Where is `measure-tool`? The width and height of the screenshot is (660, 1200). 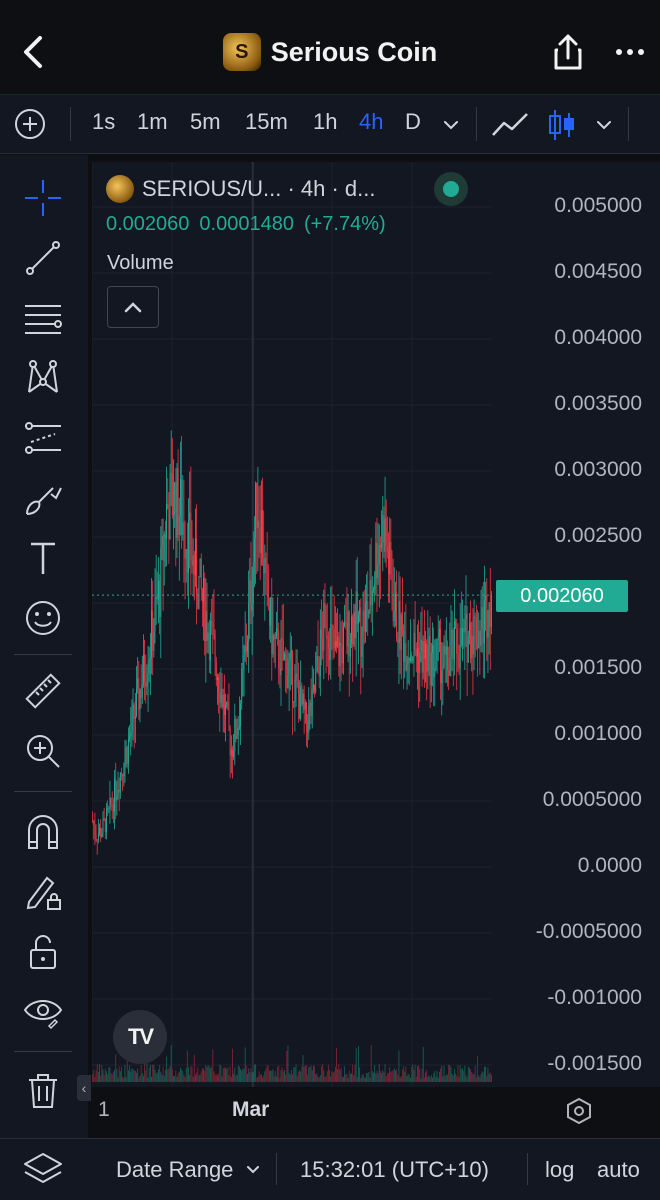 measure-tool is located at coordinates (43, 691).